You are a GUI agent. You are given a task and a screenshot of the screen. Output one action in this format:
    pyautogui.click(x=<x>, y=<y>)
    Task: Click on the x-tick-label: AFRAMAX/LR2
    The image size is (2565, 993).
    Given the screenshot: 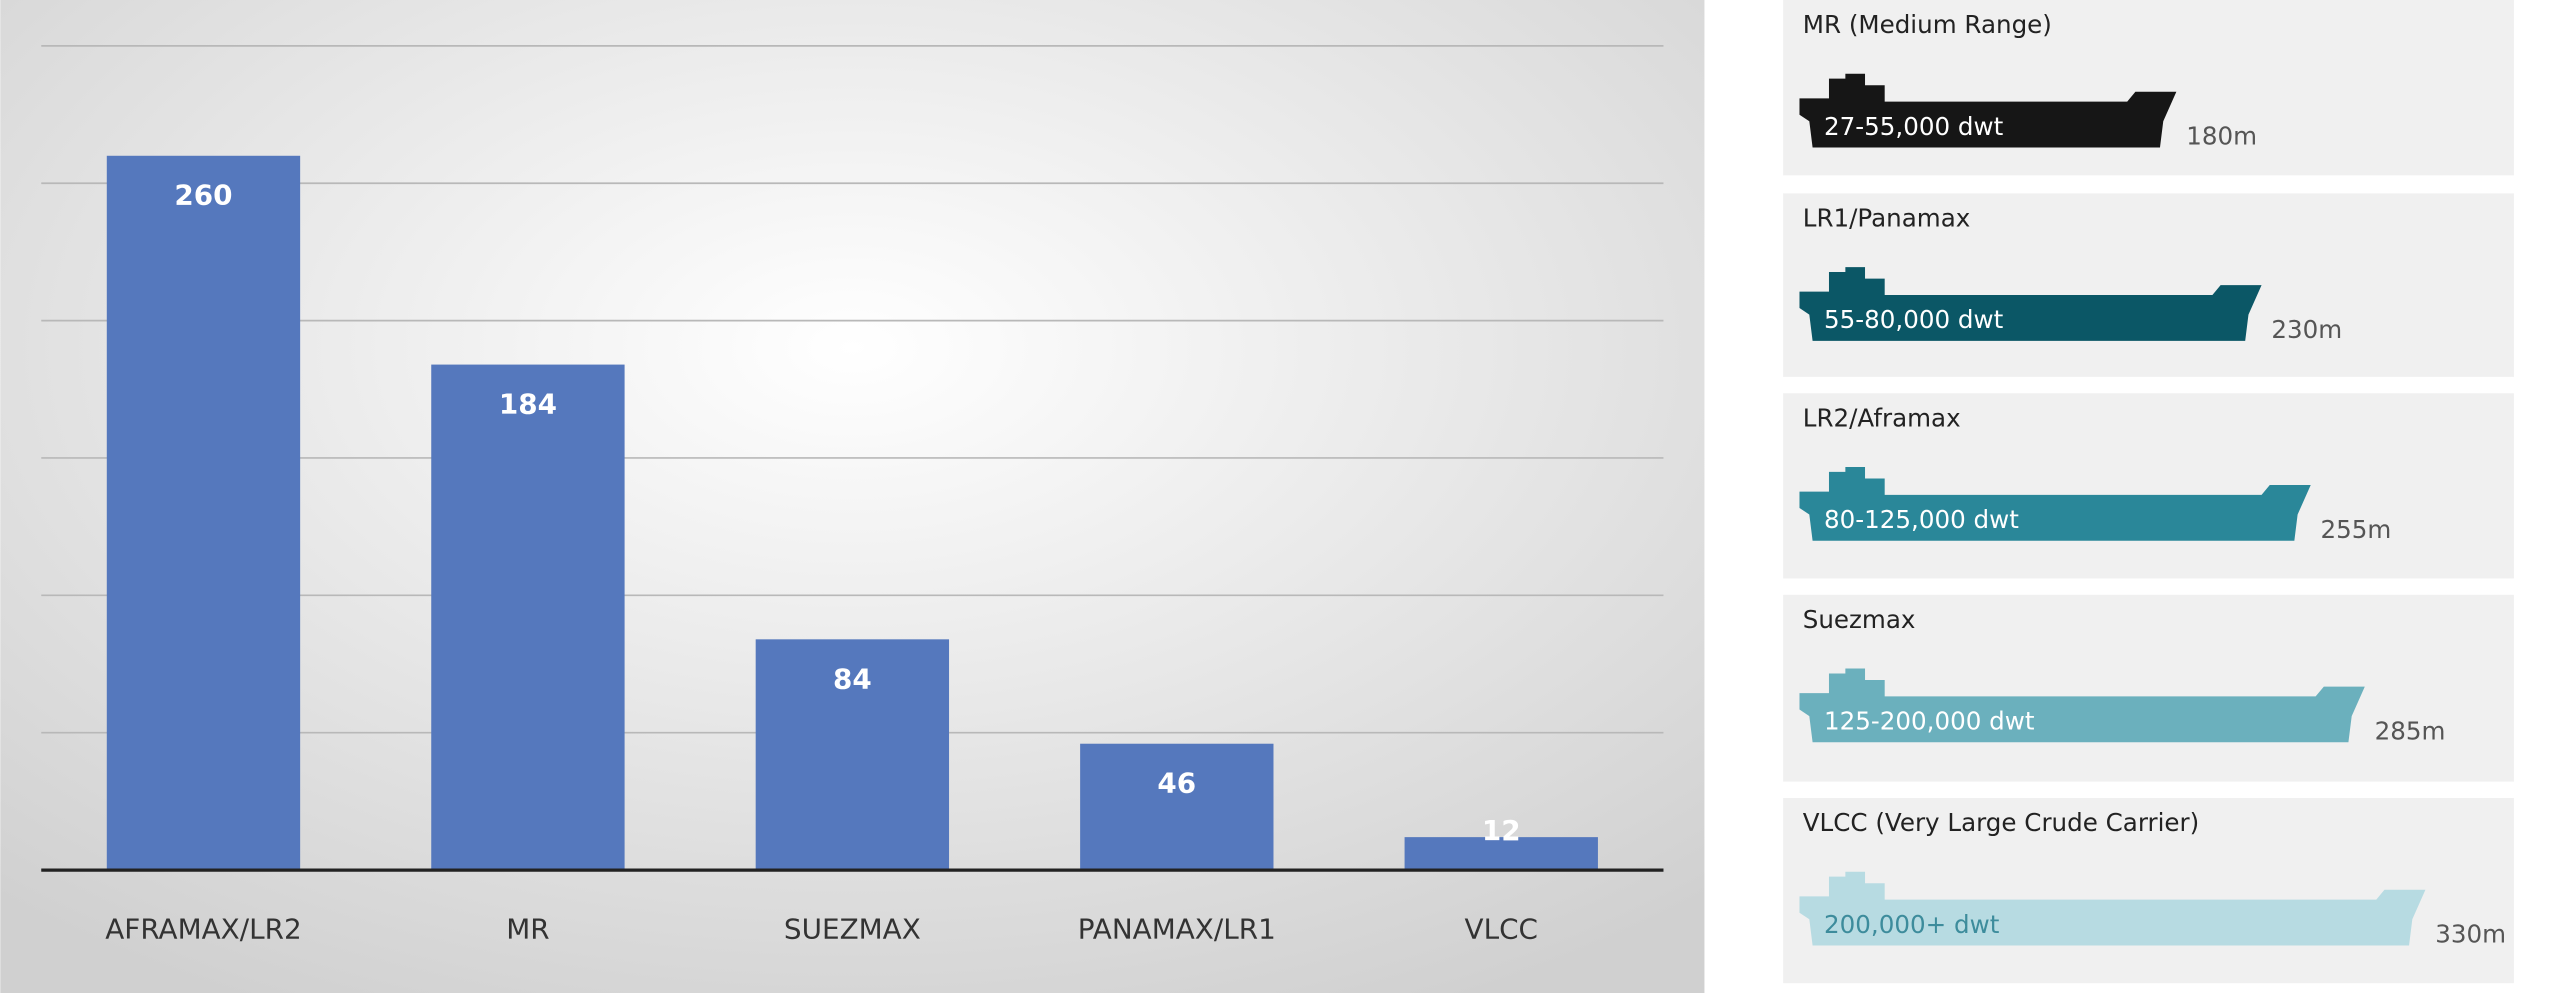 What is the action you would take?
    pyautogui.click(x=203, y=929)
    